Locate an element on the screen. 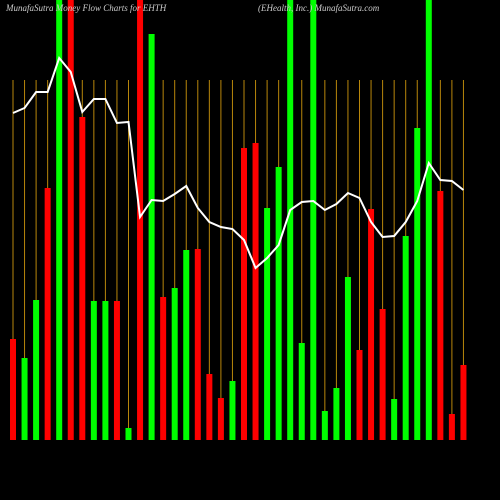  chart-subtitle: (EHealth, Inc.) MunafaSutra.com is located at coordinates (319, 8).